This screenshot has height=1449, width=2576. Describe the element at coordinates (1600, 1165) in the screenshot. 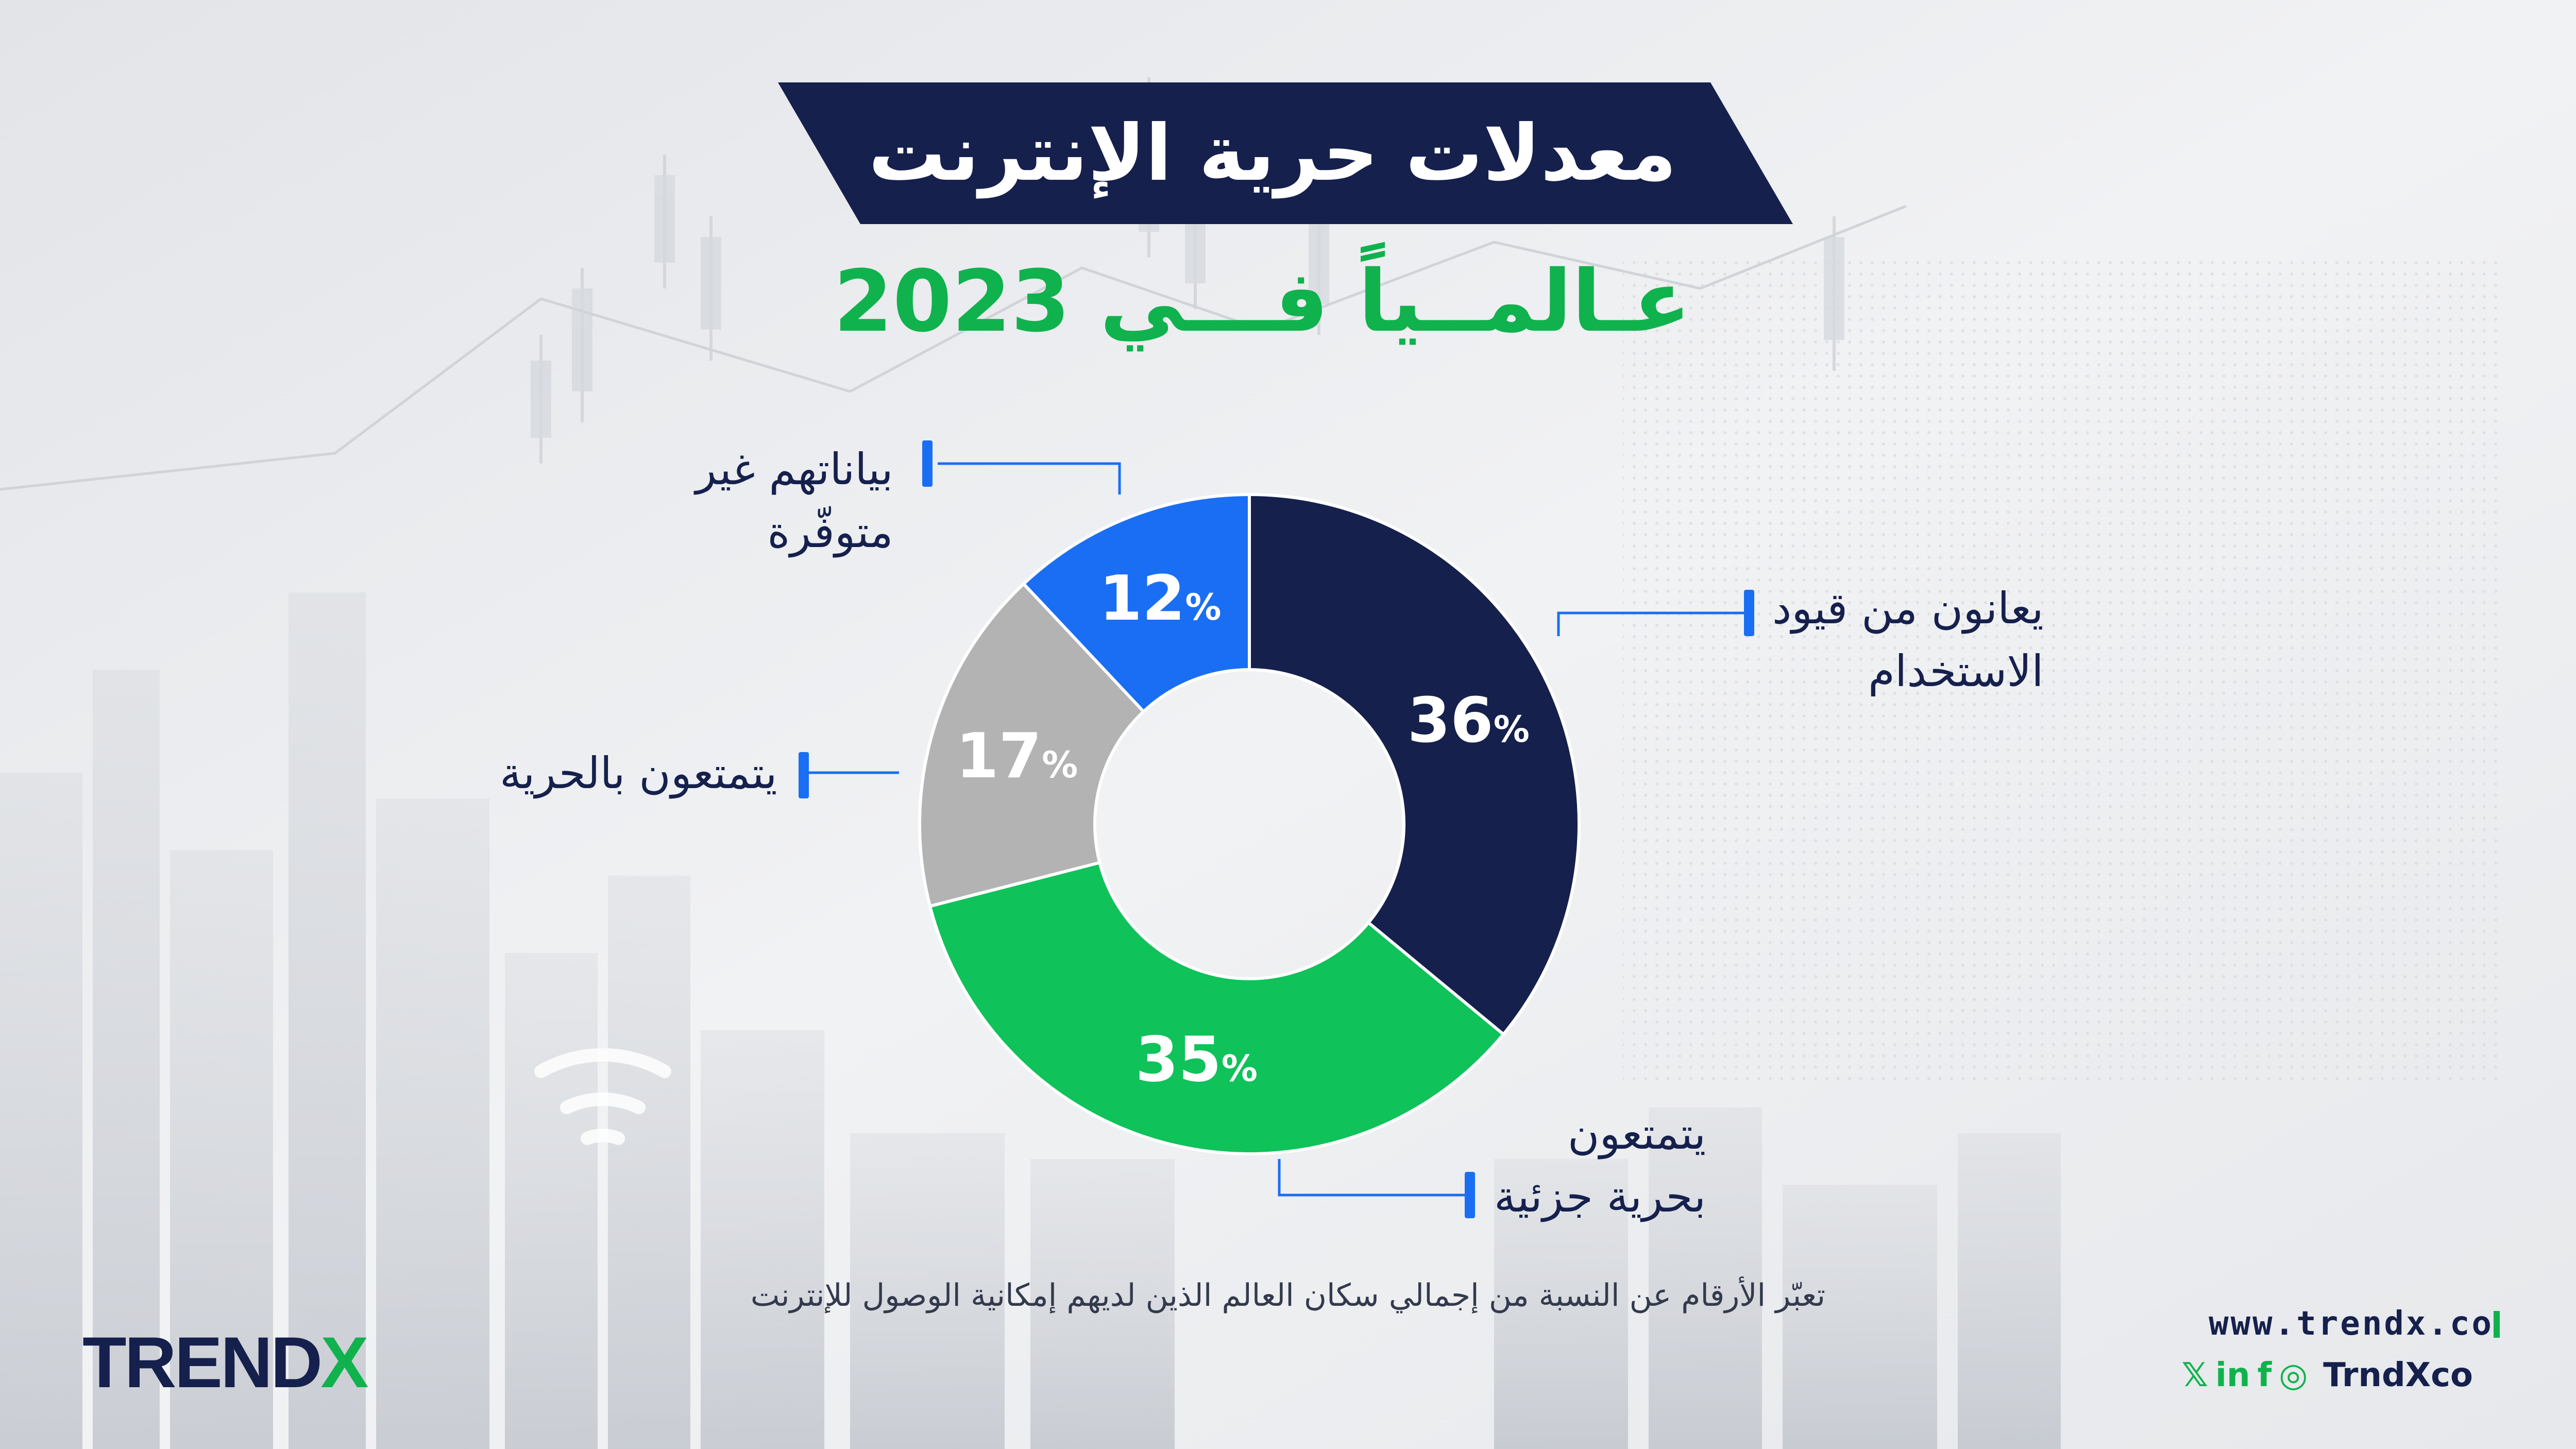

I see `callout-label-partial-freedom: يتمتعون بحرية جزئية` at that location.